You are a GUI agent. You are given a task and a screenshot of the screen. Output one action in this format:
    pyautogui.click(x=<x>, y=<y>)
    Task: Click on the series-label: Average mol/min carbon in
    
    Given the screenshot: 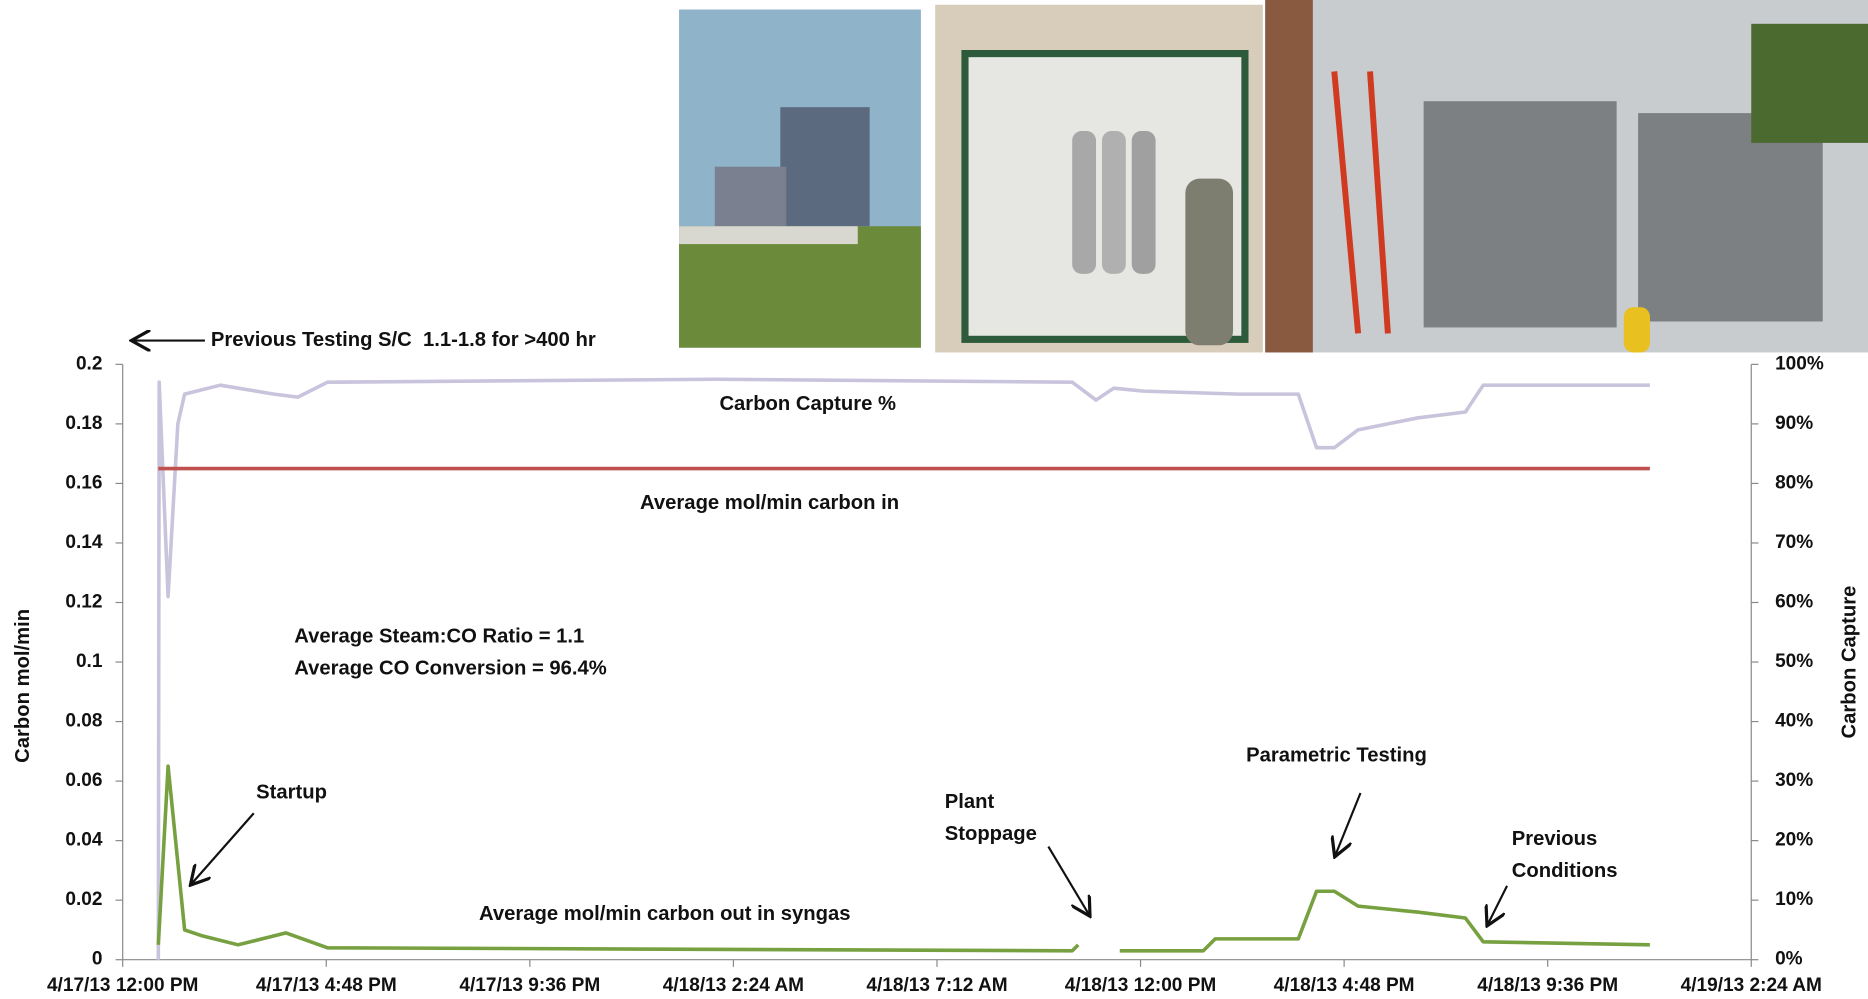 What is the action you would take?
    pyautogui.click(x=769, y=503)
    